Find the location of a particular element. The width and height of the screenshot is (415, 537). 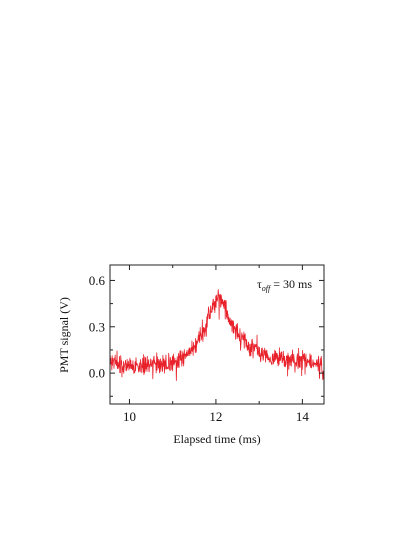

x-tick-label: 10 is located at coordinates (129, 416).